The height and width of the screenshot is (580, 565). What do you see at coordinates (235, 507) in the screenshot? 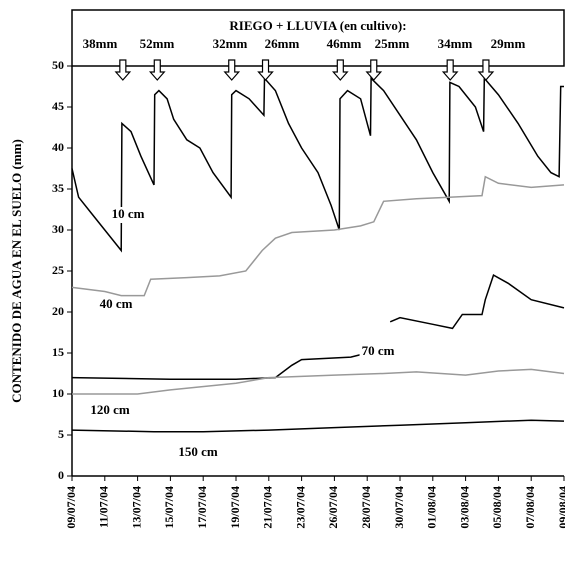
I see `x-tick-label: 19/07/04` at bounding box center [235, 507].